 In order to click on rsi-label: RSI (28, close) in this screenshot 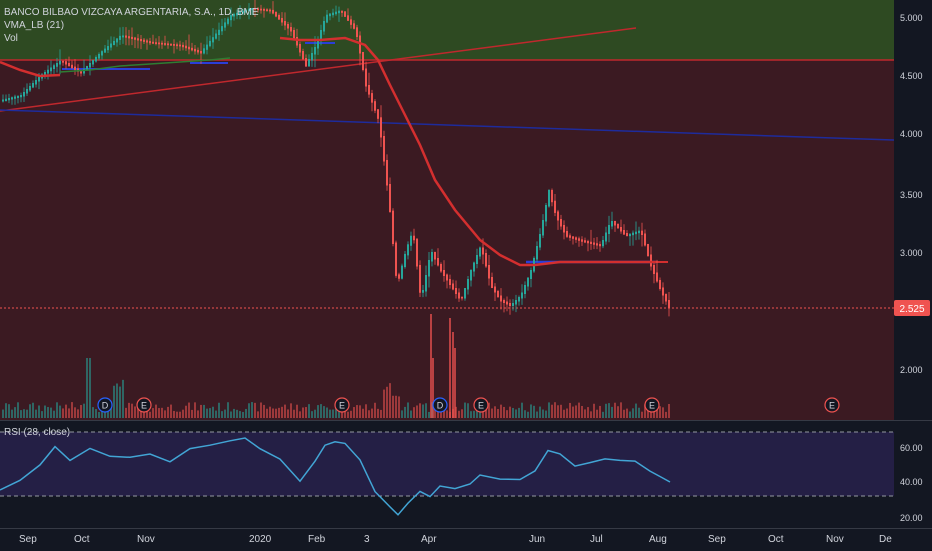, I will do `click(37, 432)`.